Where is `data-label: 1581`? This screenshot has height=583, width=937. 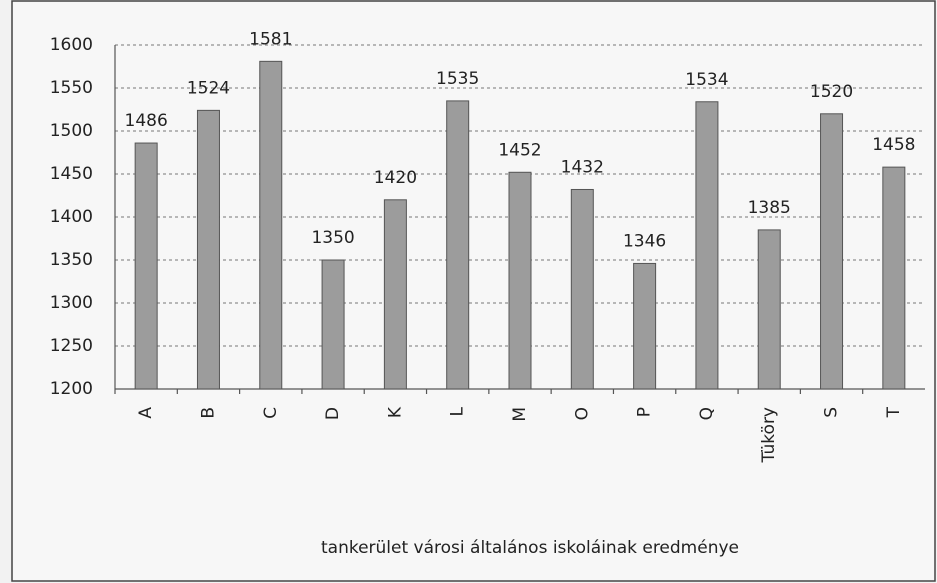 data-label: 1581 is located at coordinates (270, 39).